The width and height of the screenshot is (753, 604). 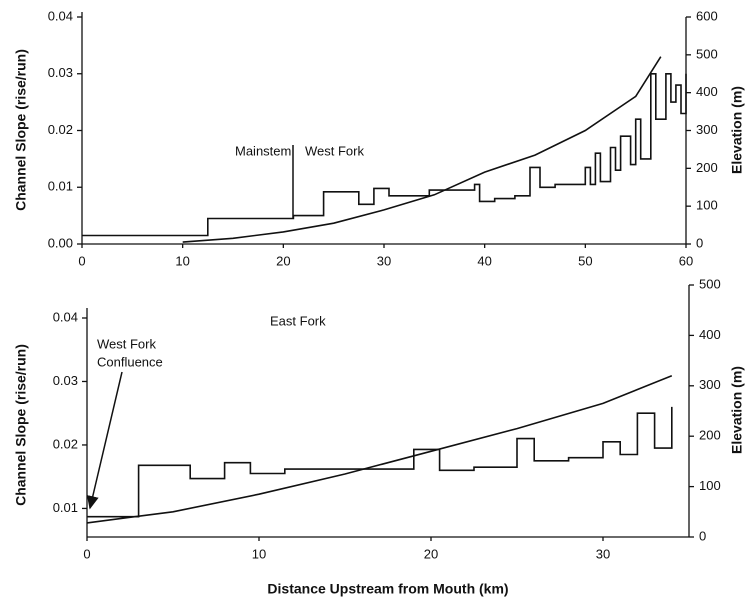 I want to click on y-tick-label: 0.00, so click(x=60, y=242).